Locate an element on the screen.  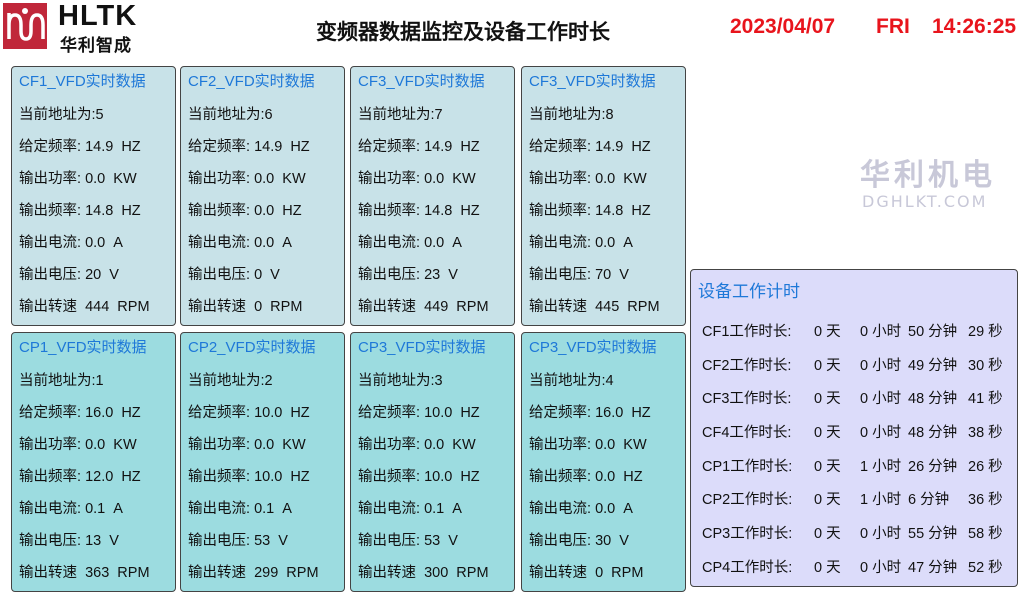
out-voltage-row: 输出电压: 70 V is located at coordinates (607, 275).